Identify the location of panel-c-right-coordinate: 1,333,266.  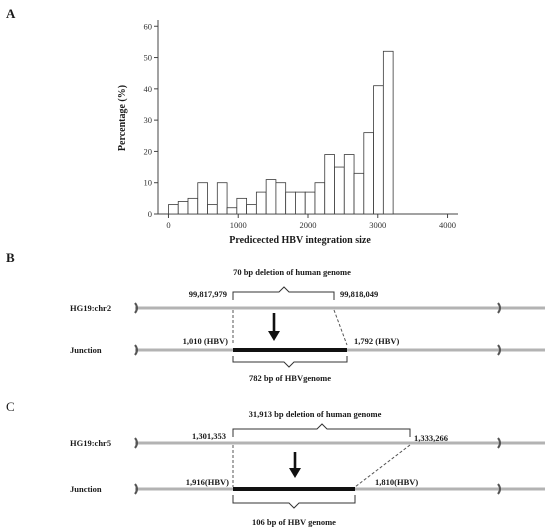
(431, 438).